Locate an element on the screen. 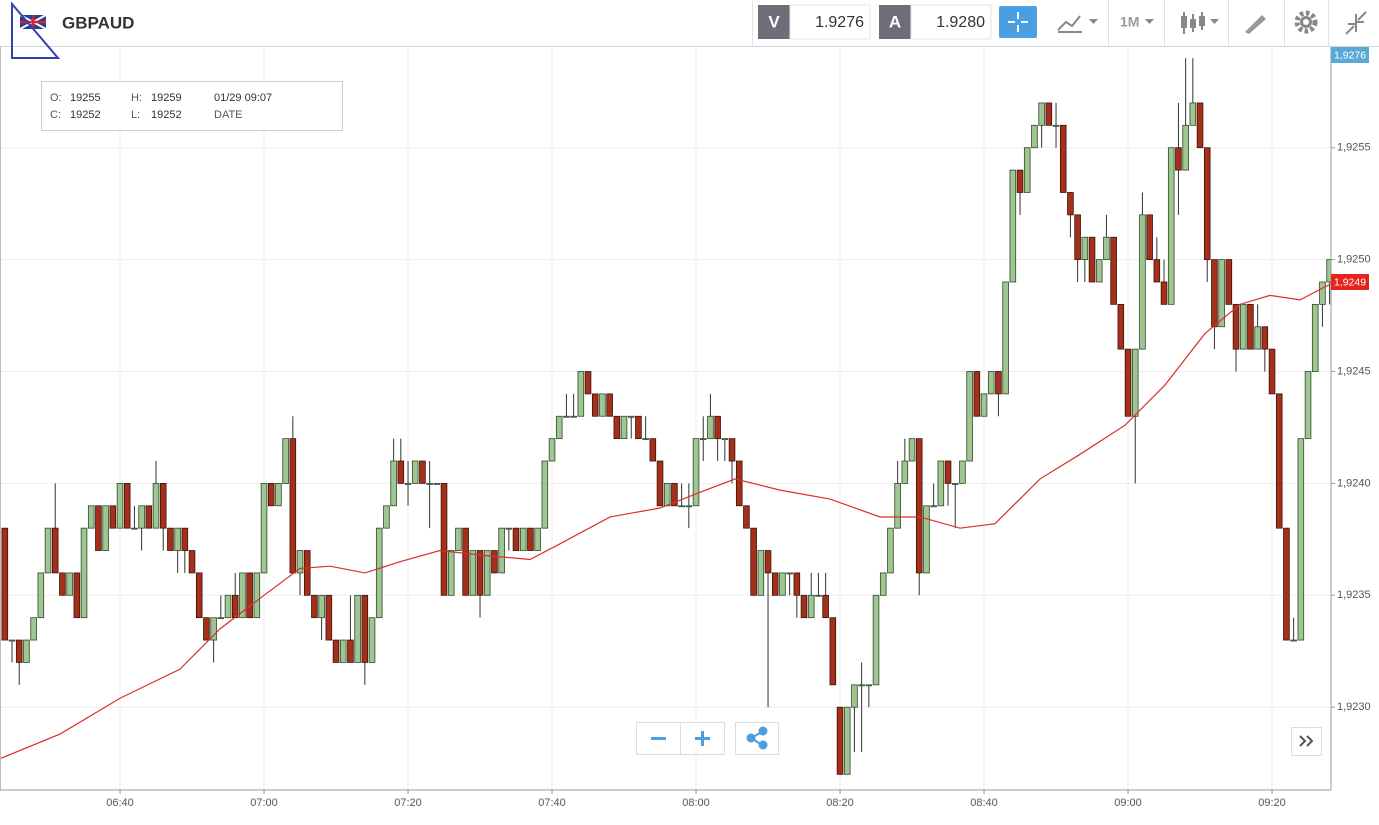 This screenshot has width=1379, height=825. bid-button is located at coordinates (774, 22).